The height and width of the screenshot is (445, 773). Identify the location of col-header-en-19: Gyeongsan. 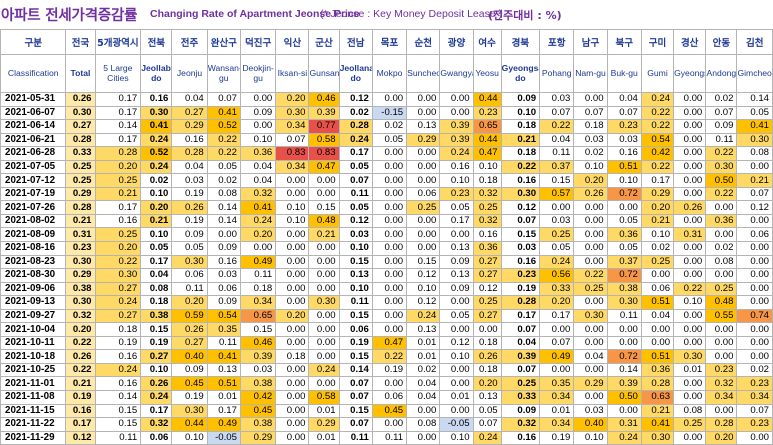
(690, 73).